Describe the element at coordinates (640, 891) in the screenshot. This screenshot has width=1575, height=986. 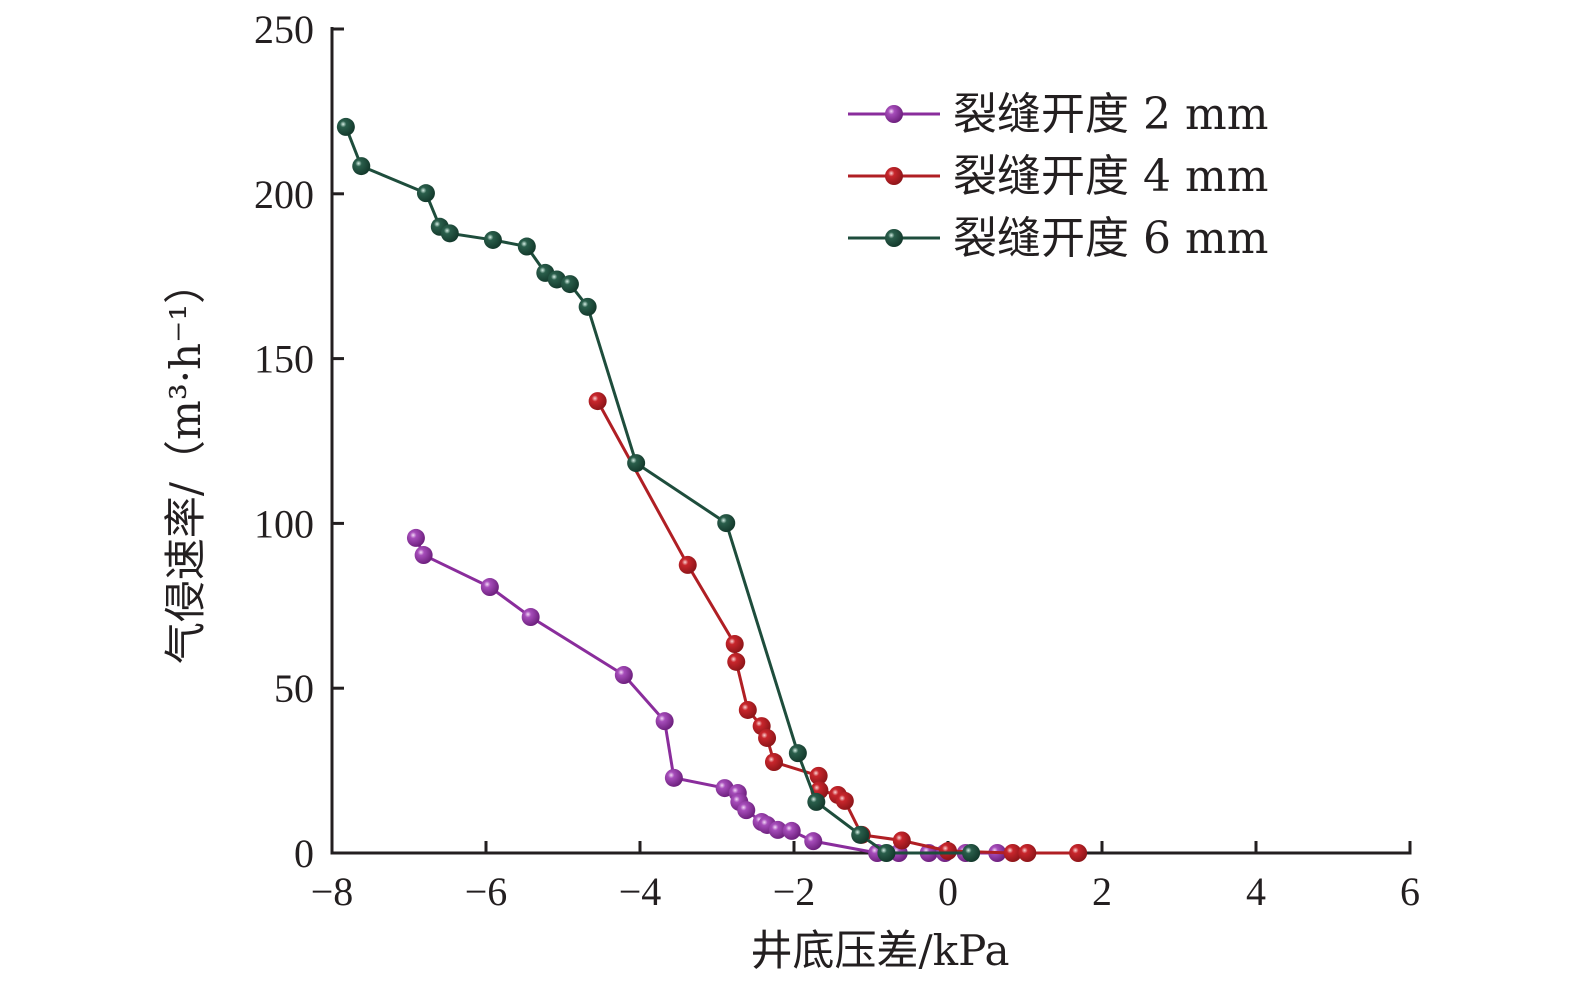
I see `x-tick-label: −4` at that location.